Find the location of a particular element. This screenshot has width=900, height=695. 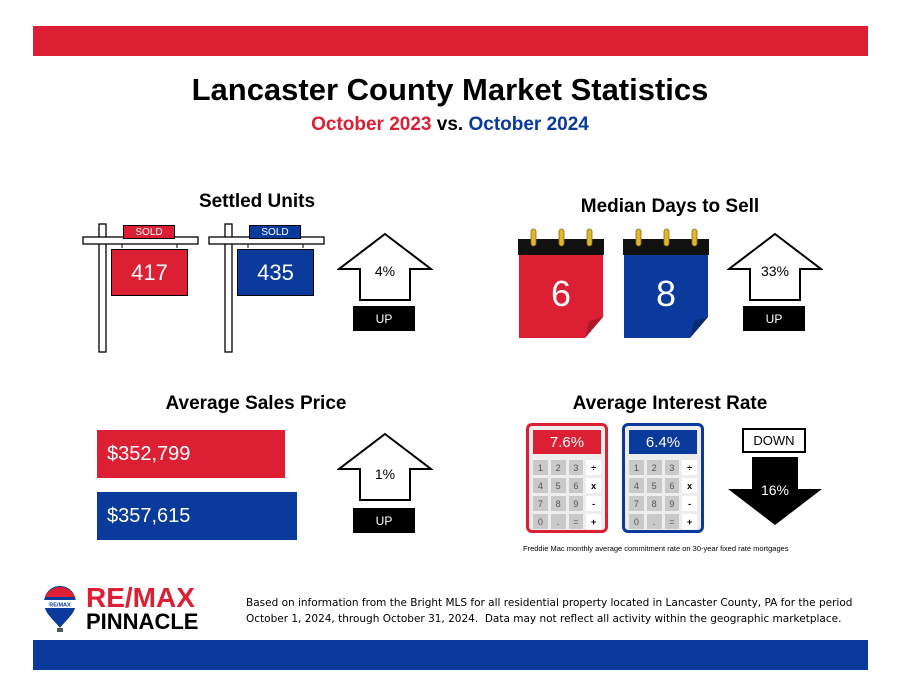

settled-units-2024: 435 is located at coordinates (275, 272).